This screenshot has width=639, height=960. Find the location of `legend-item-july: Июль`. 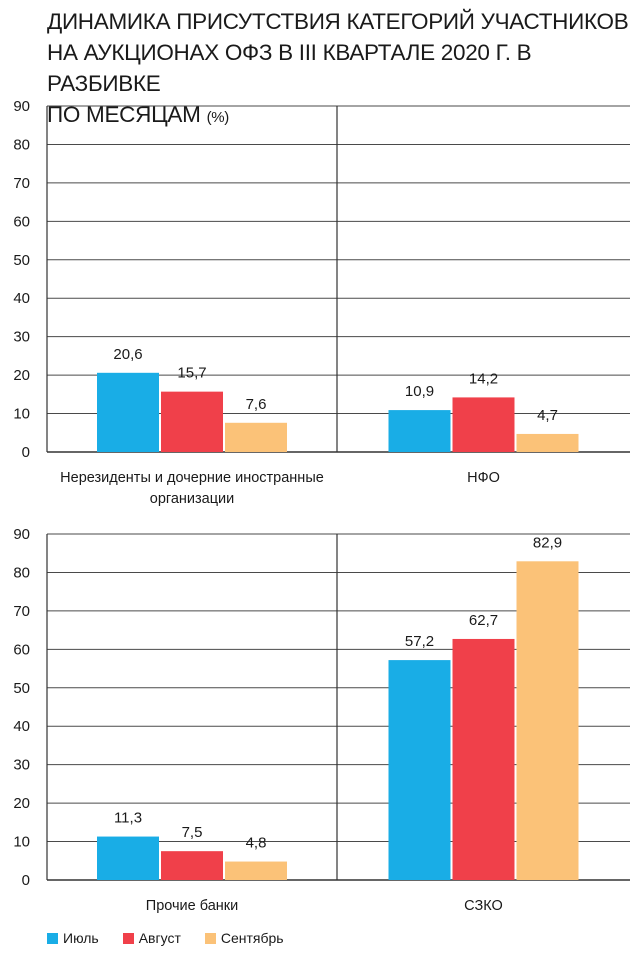

legend-item-july: Июль is located at coordinates (73, 938).